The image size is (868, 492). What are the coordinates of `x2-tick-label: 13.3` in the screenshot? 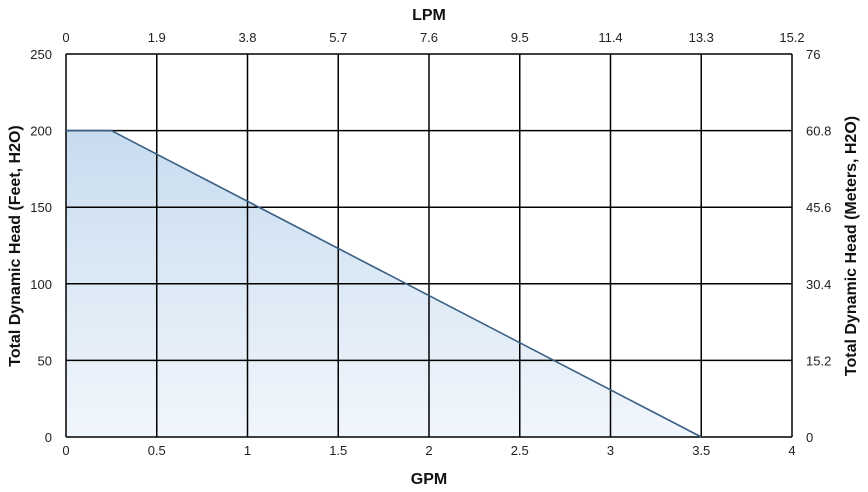 It's located at (701, 37).